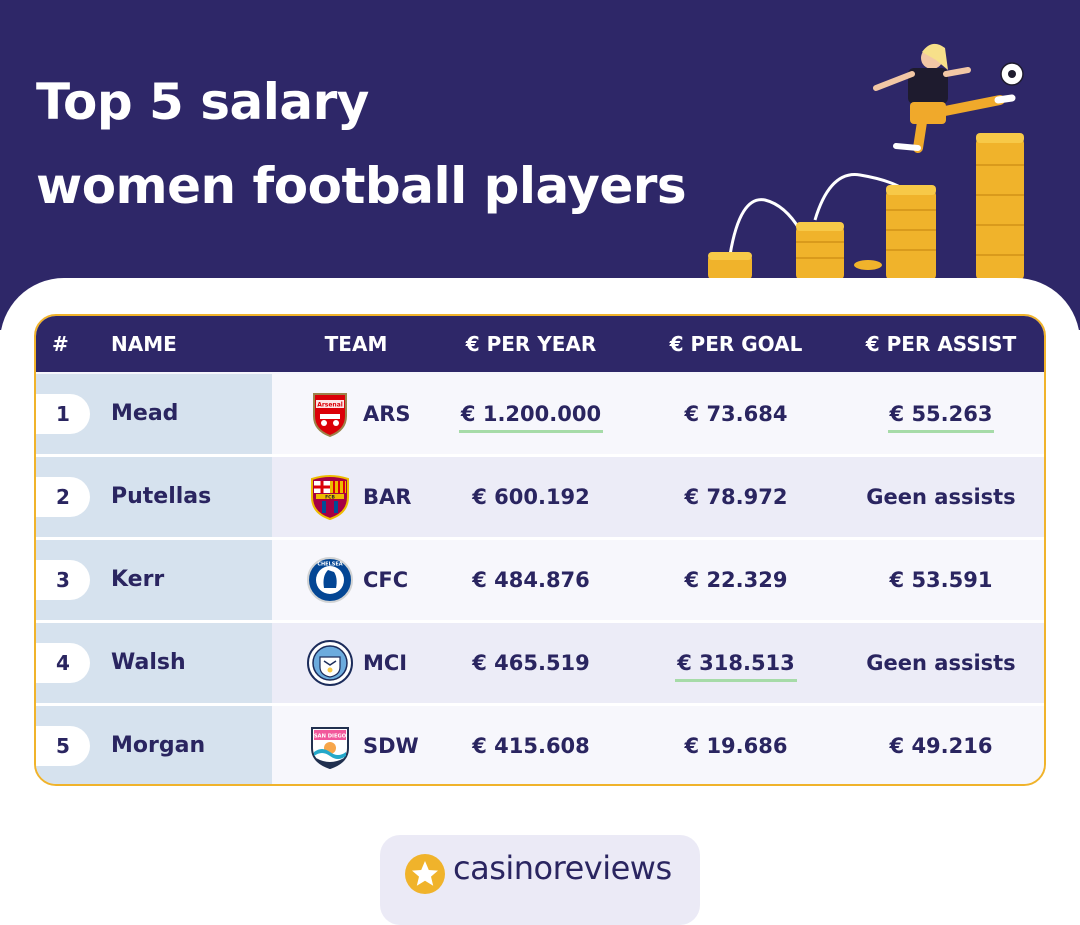 This screenshot has height=925, width=1080. I want to click on football-icon, so click(1012, 74).